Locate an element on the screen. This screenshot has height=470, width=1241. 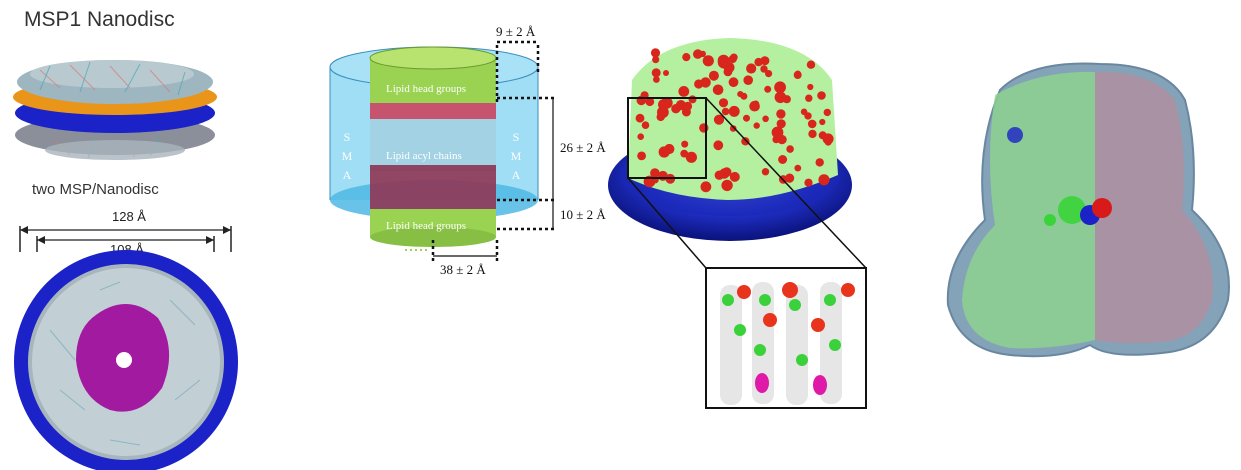
nanodisc-side-view is located at coordinates (115, 110).